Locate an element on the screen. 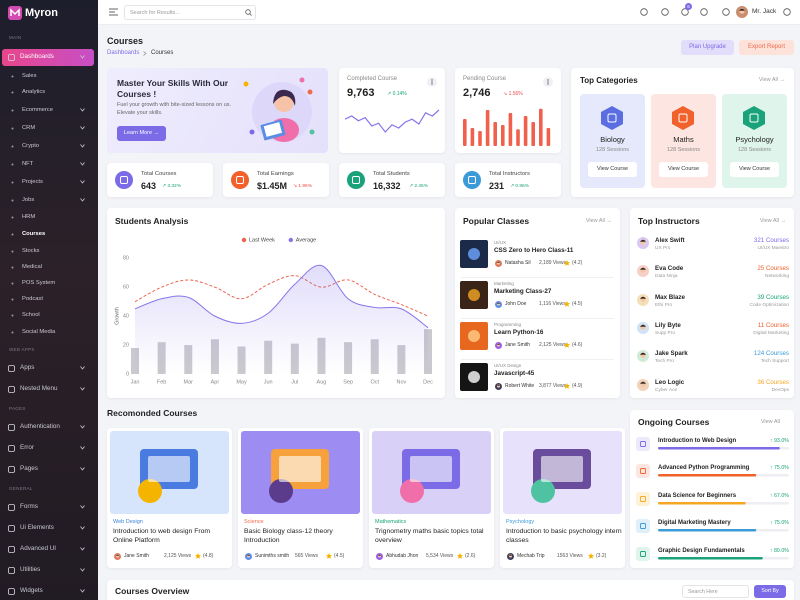 This screenshot has width=800, height=600. chevron-line is located at coordinates (82, 507).